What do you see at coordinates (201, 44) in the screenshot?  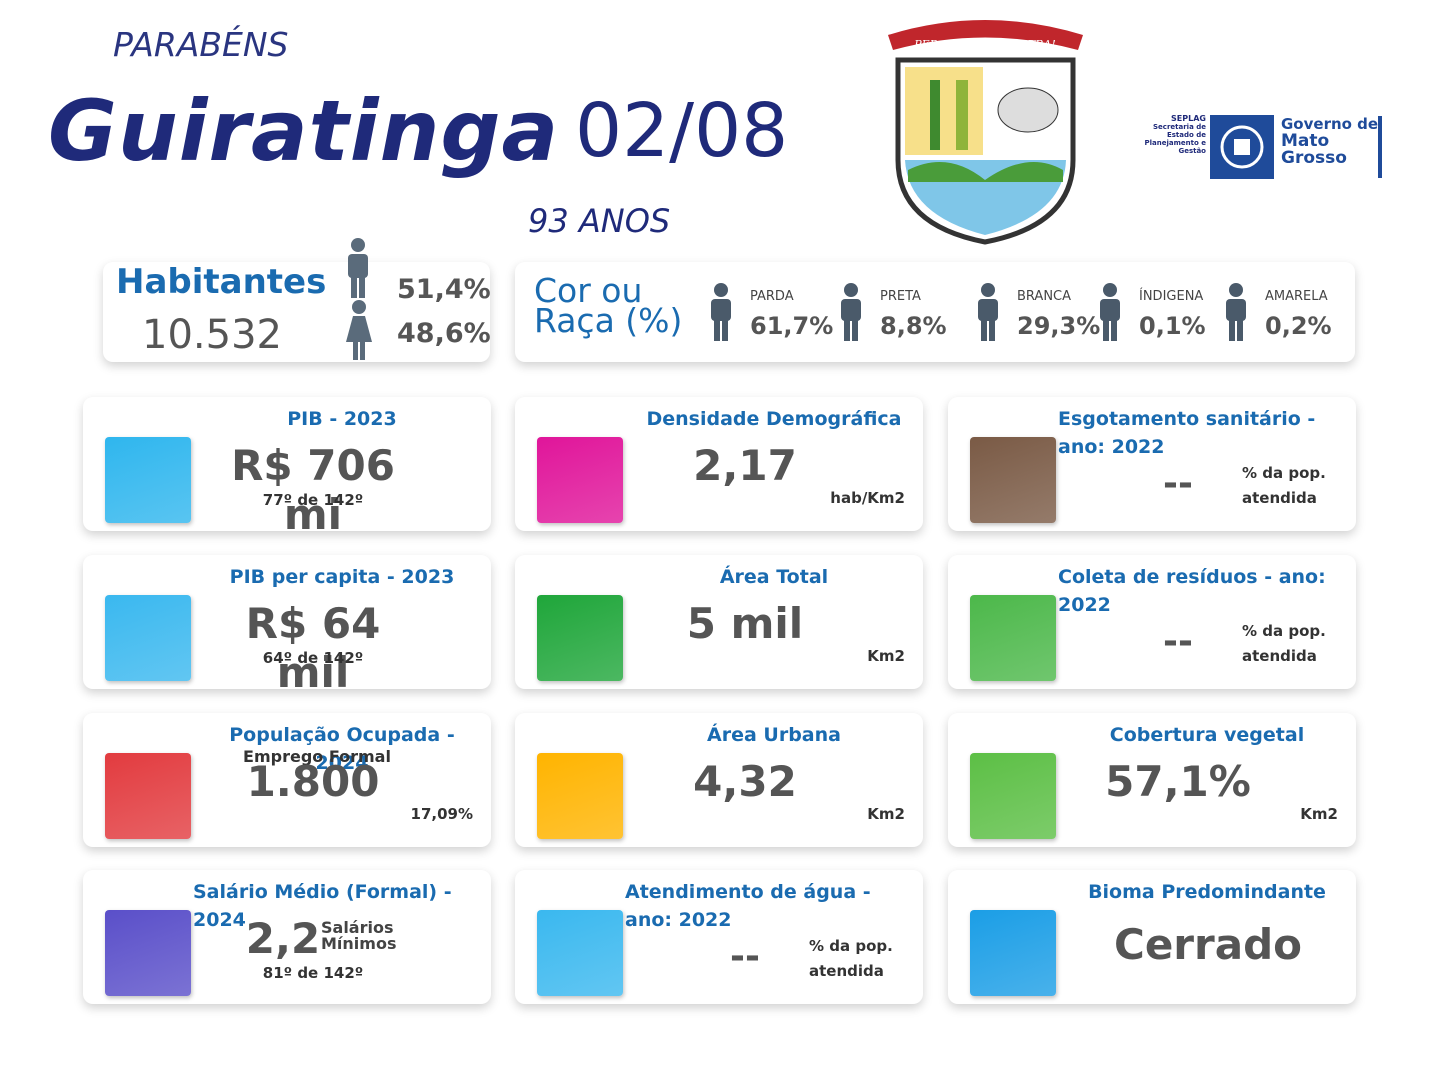 I see `greeting: PARABÉNS` at bounding box center [201, 44].